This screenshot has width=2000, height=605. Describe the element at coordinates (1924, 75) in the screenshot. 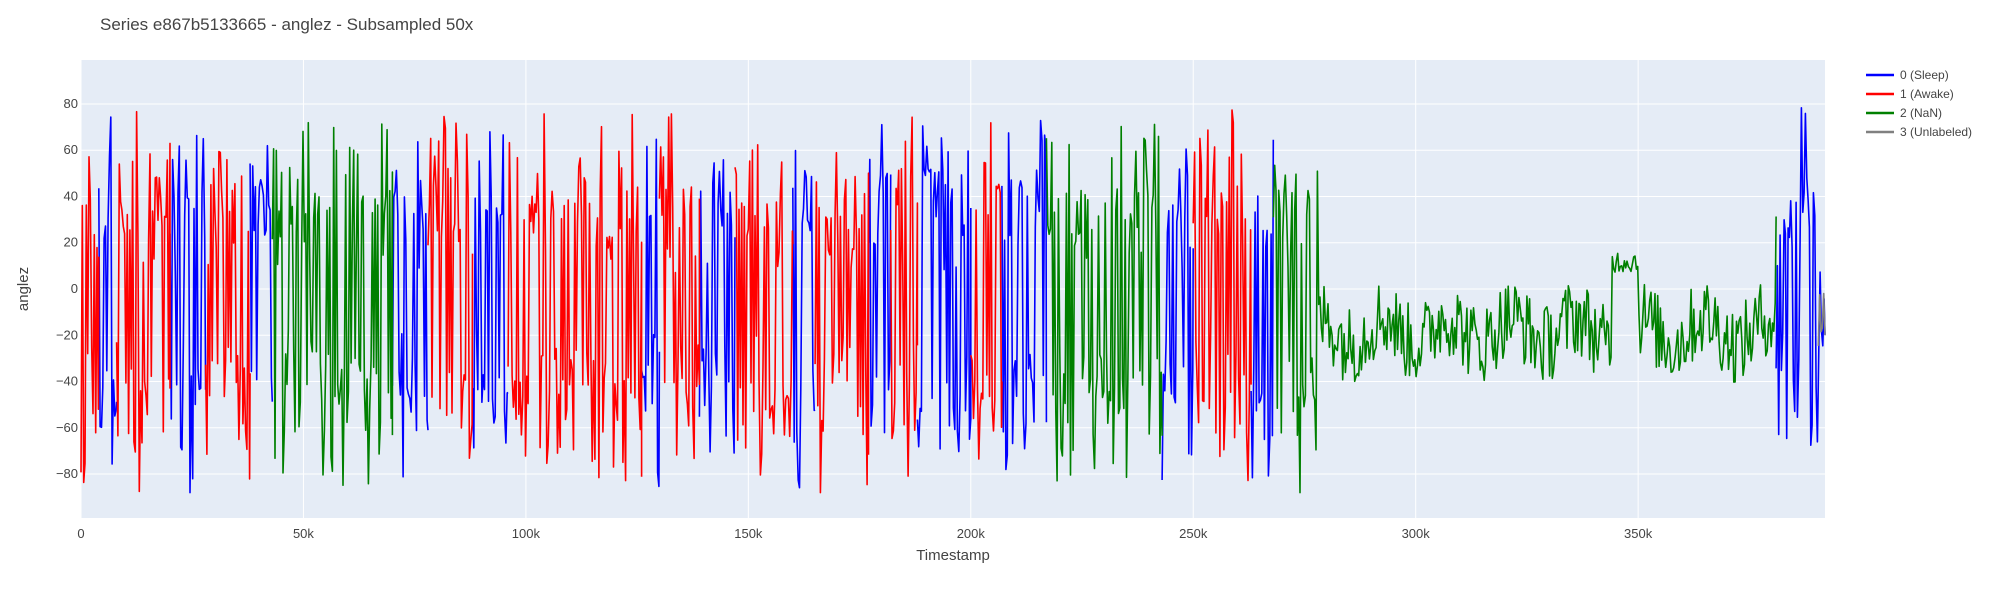

I see `legend-label: 0 (Sleep)` at that location.